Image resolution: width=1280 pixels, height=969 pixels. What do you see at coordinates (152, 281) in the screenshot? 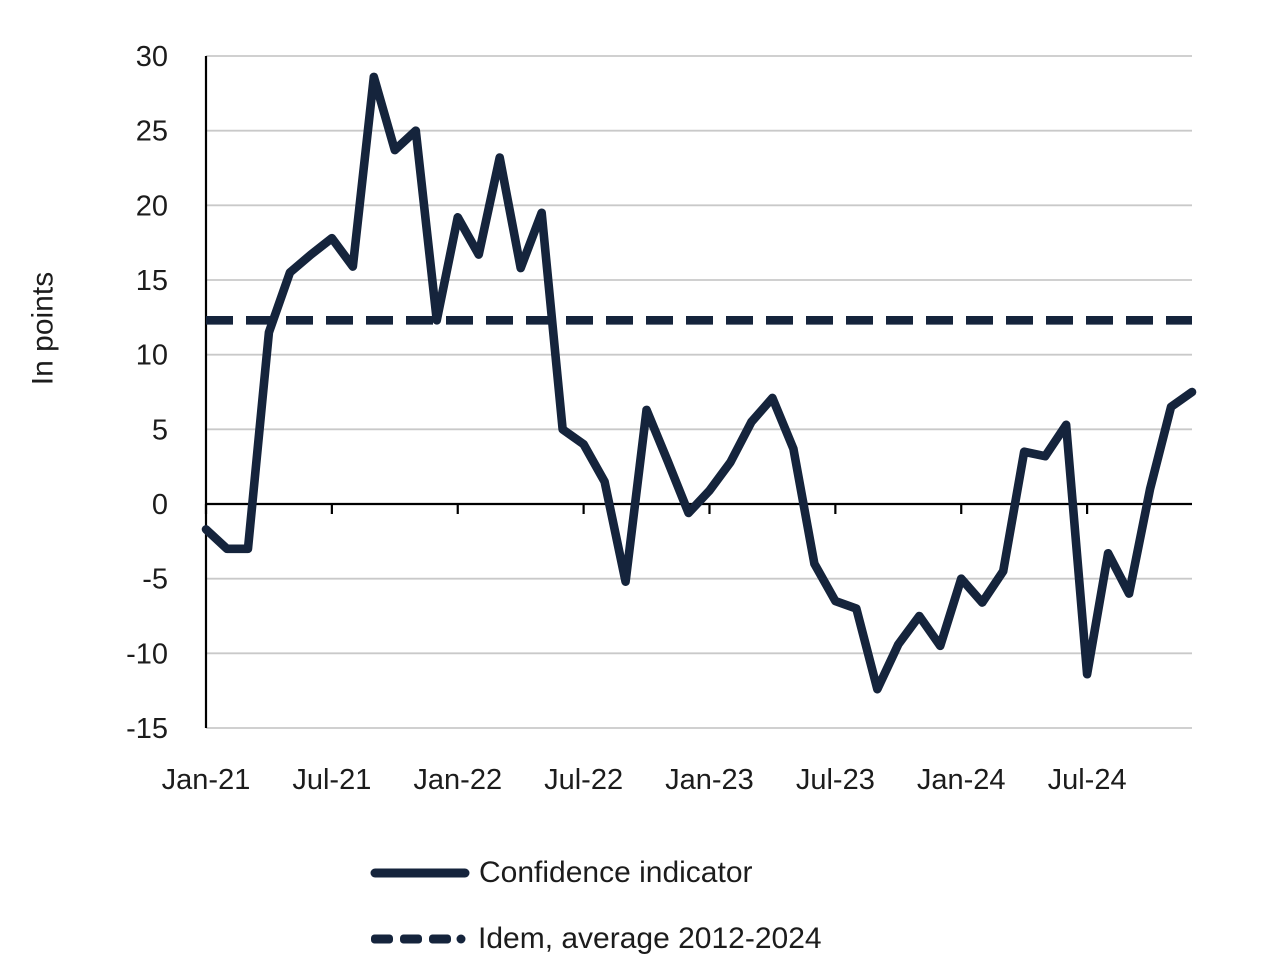
I see `y-tick-label: 15` at bounding box center [152, 281].